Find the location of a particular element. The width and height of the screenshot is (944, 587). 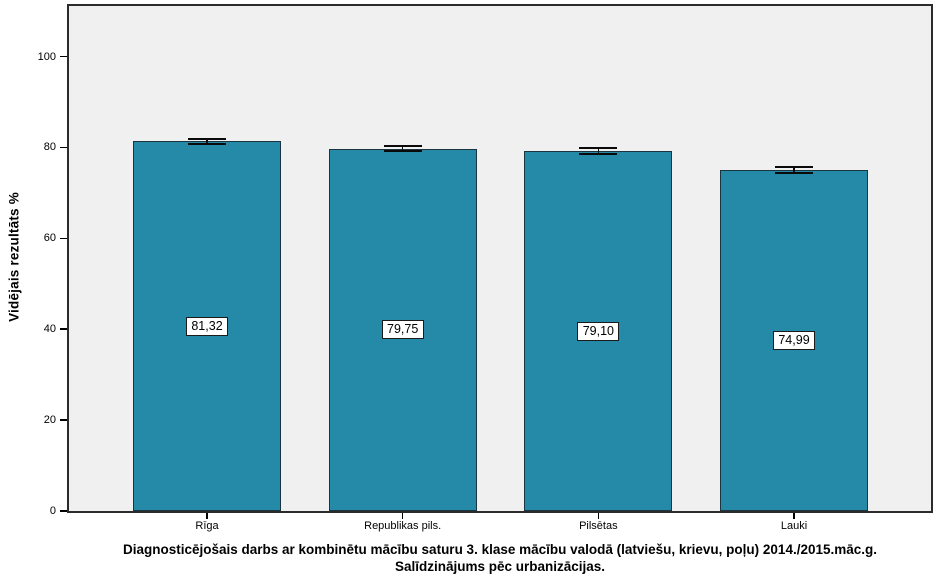

value-label: 79,10 is located at coordinates (598, 331).